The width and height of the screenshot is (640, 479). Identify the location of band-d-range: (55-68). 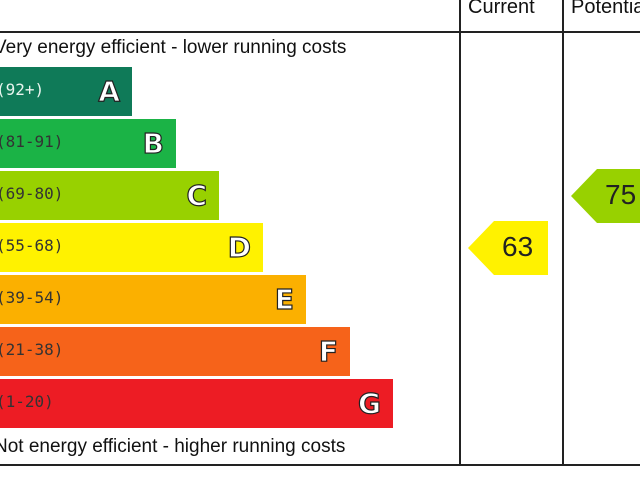
(32, 245).